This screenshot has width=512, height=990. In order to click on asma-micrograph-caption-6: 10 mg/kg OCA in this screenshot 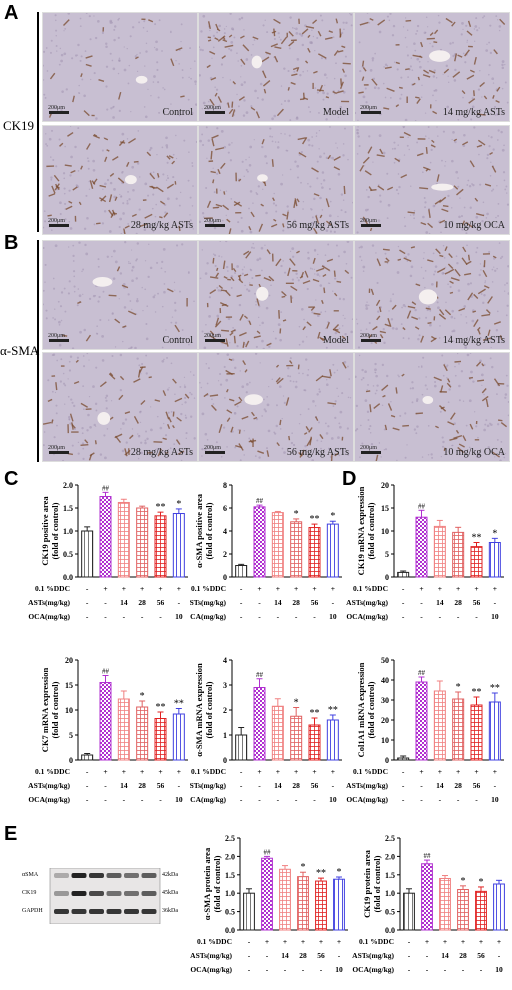, I will do `click(474, 452)`.